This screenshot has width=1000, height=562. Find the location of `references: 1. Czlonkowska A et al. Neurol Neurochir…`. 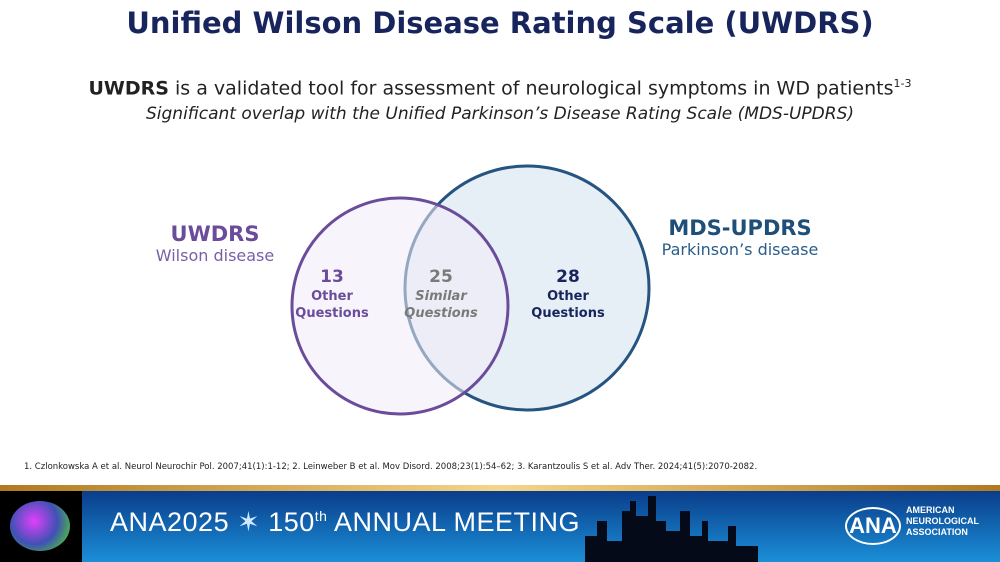

references: 1. Czlonkowska A et al. Neurol Neurochir… is located at coordinates (391, 467).